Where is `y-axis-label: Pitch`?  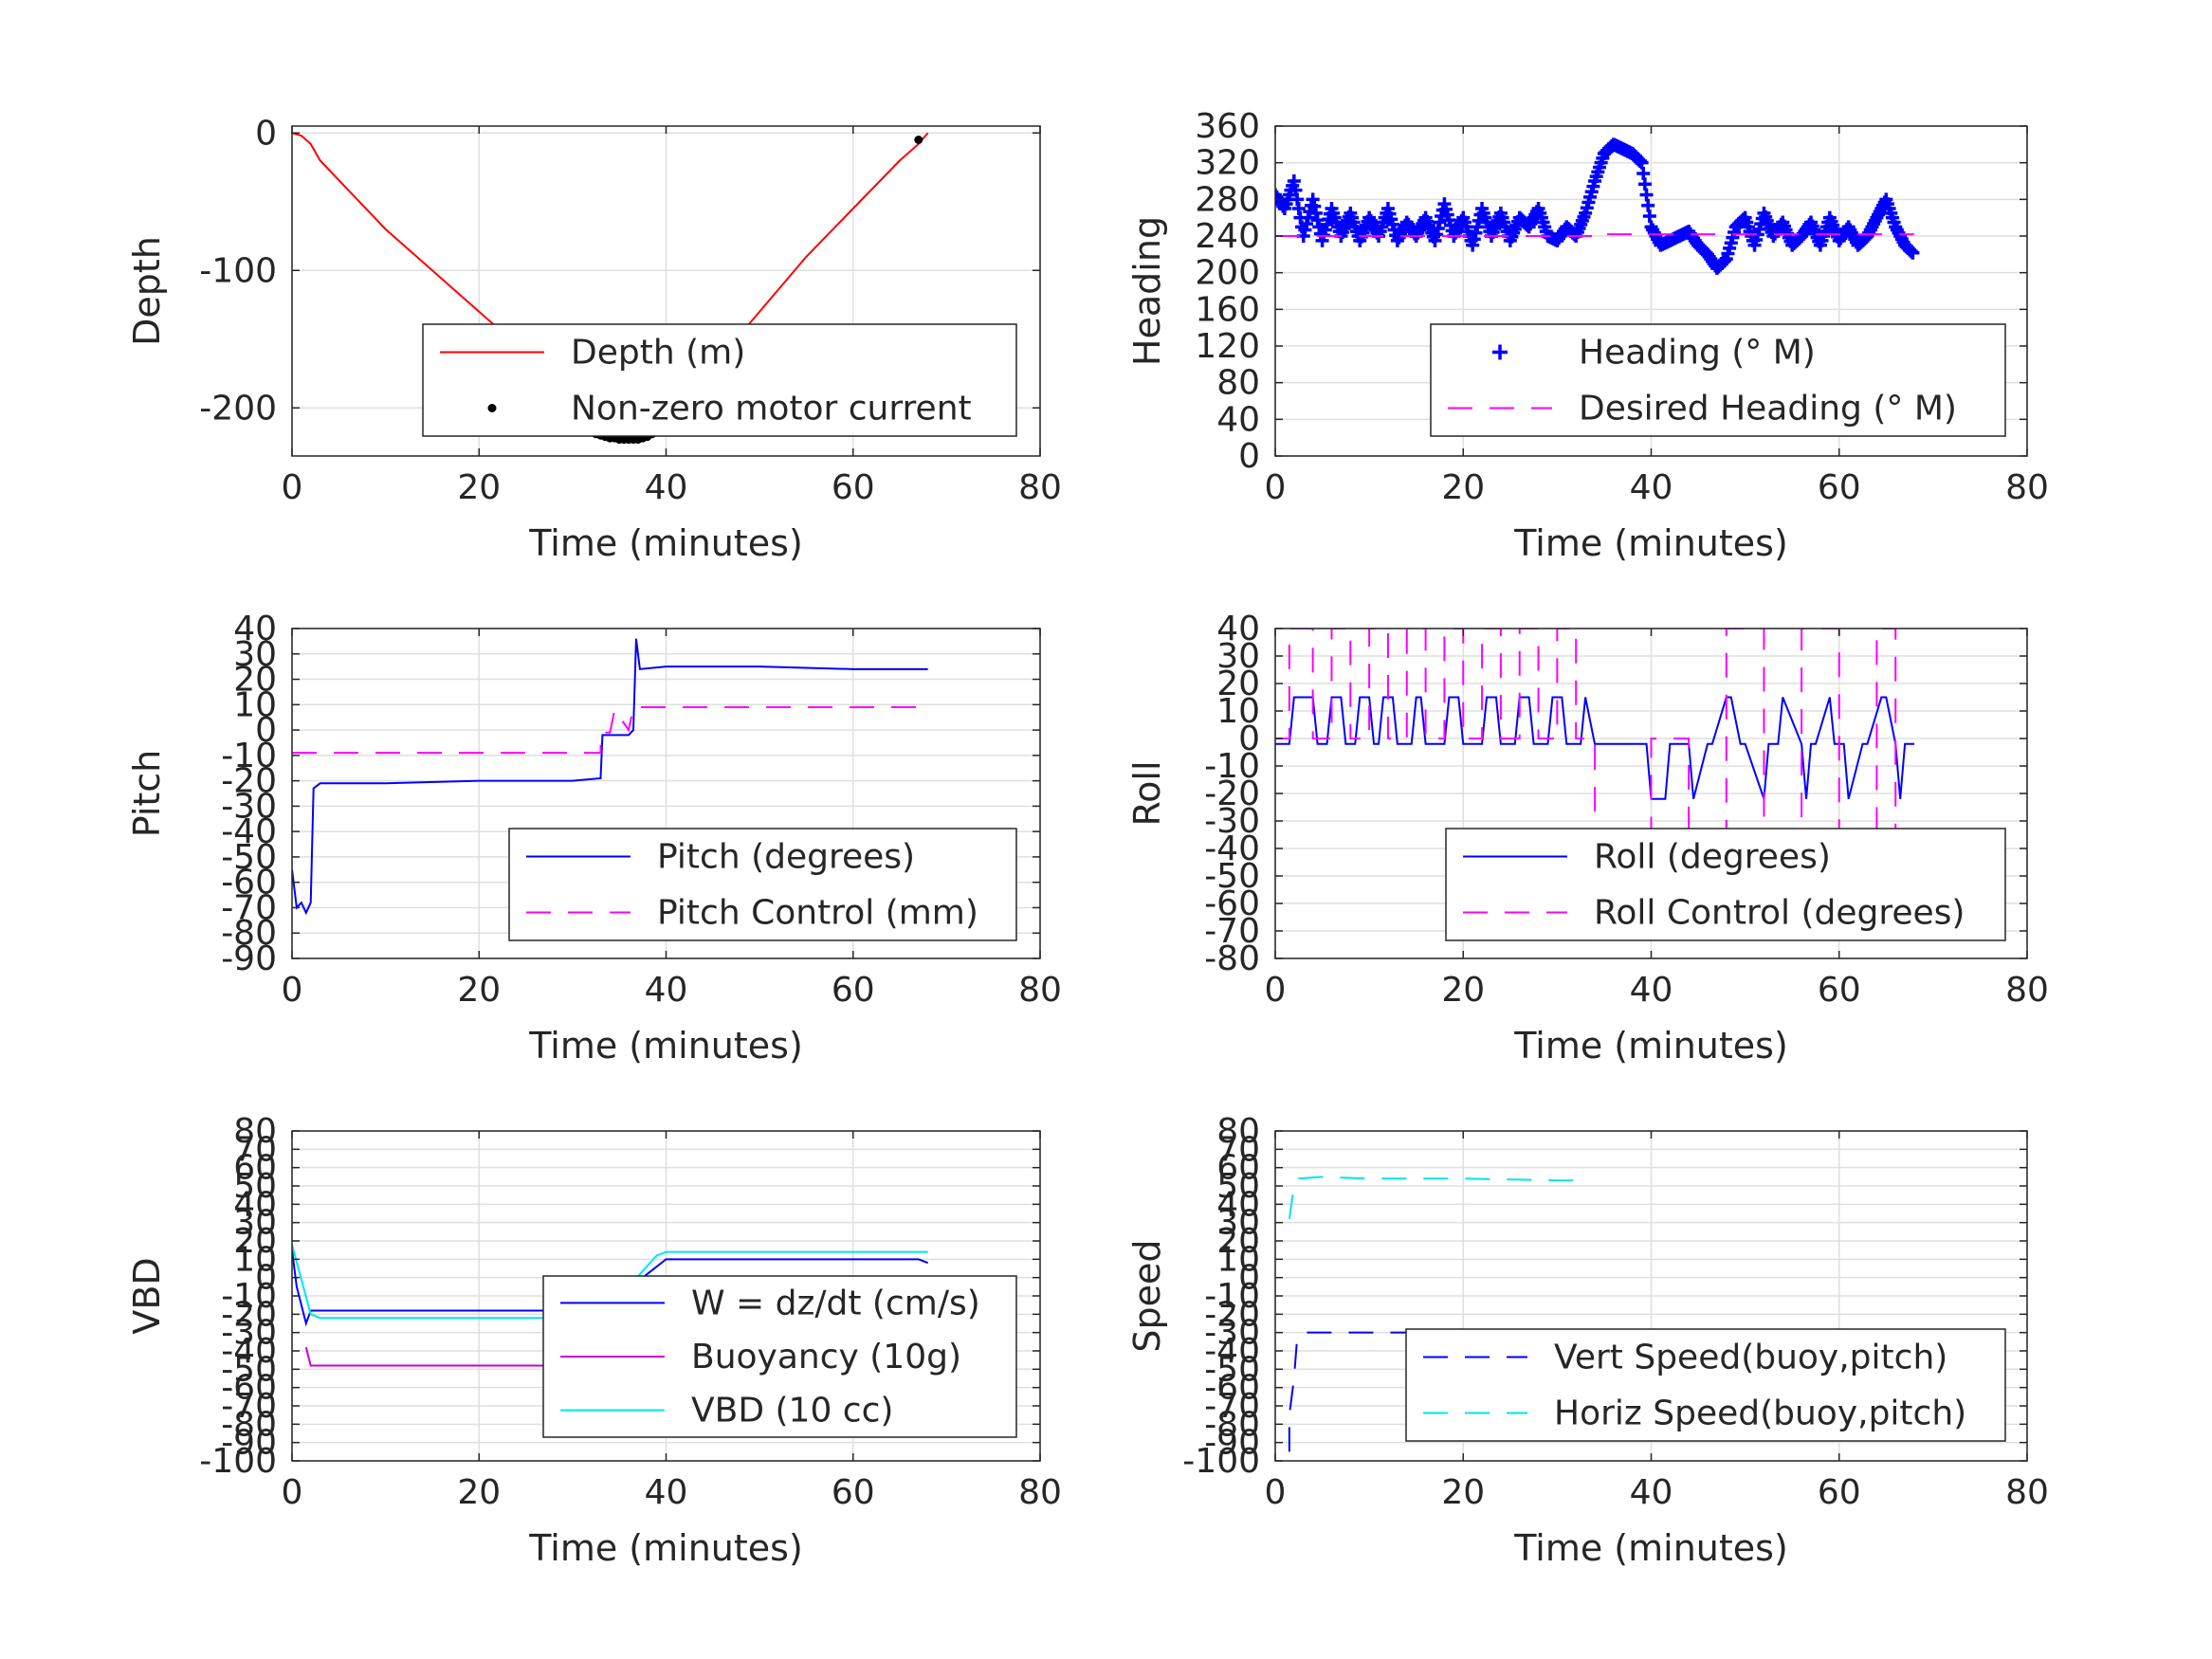
y-axis-label: Pitch is located at coordinates (147, 794).